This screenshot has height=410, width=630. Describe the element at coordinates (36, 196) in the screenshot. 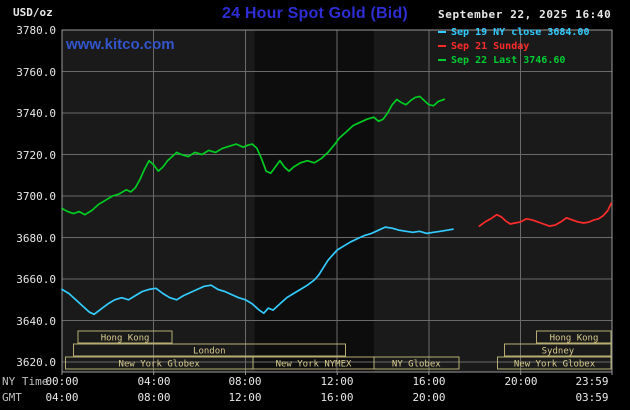

I see `y-tick-label: 3700.0` at that location.